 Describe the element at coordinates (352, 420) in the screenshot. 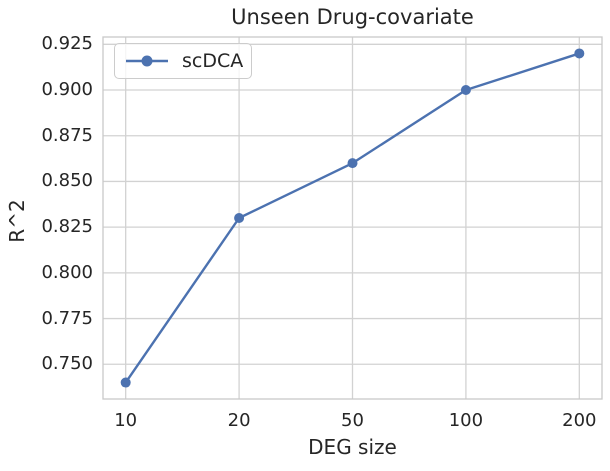

I see `x-tick-label: 50` at that location.